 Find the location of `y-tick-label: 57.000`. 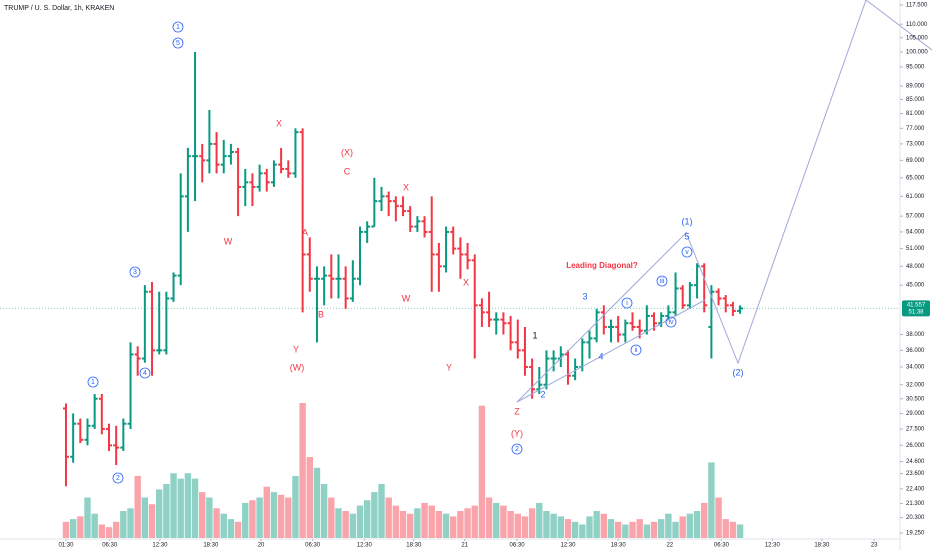

y-tick-label: 57.000 is located at coordinates (915, 217).